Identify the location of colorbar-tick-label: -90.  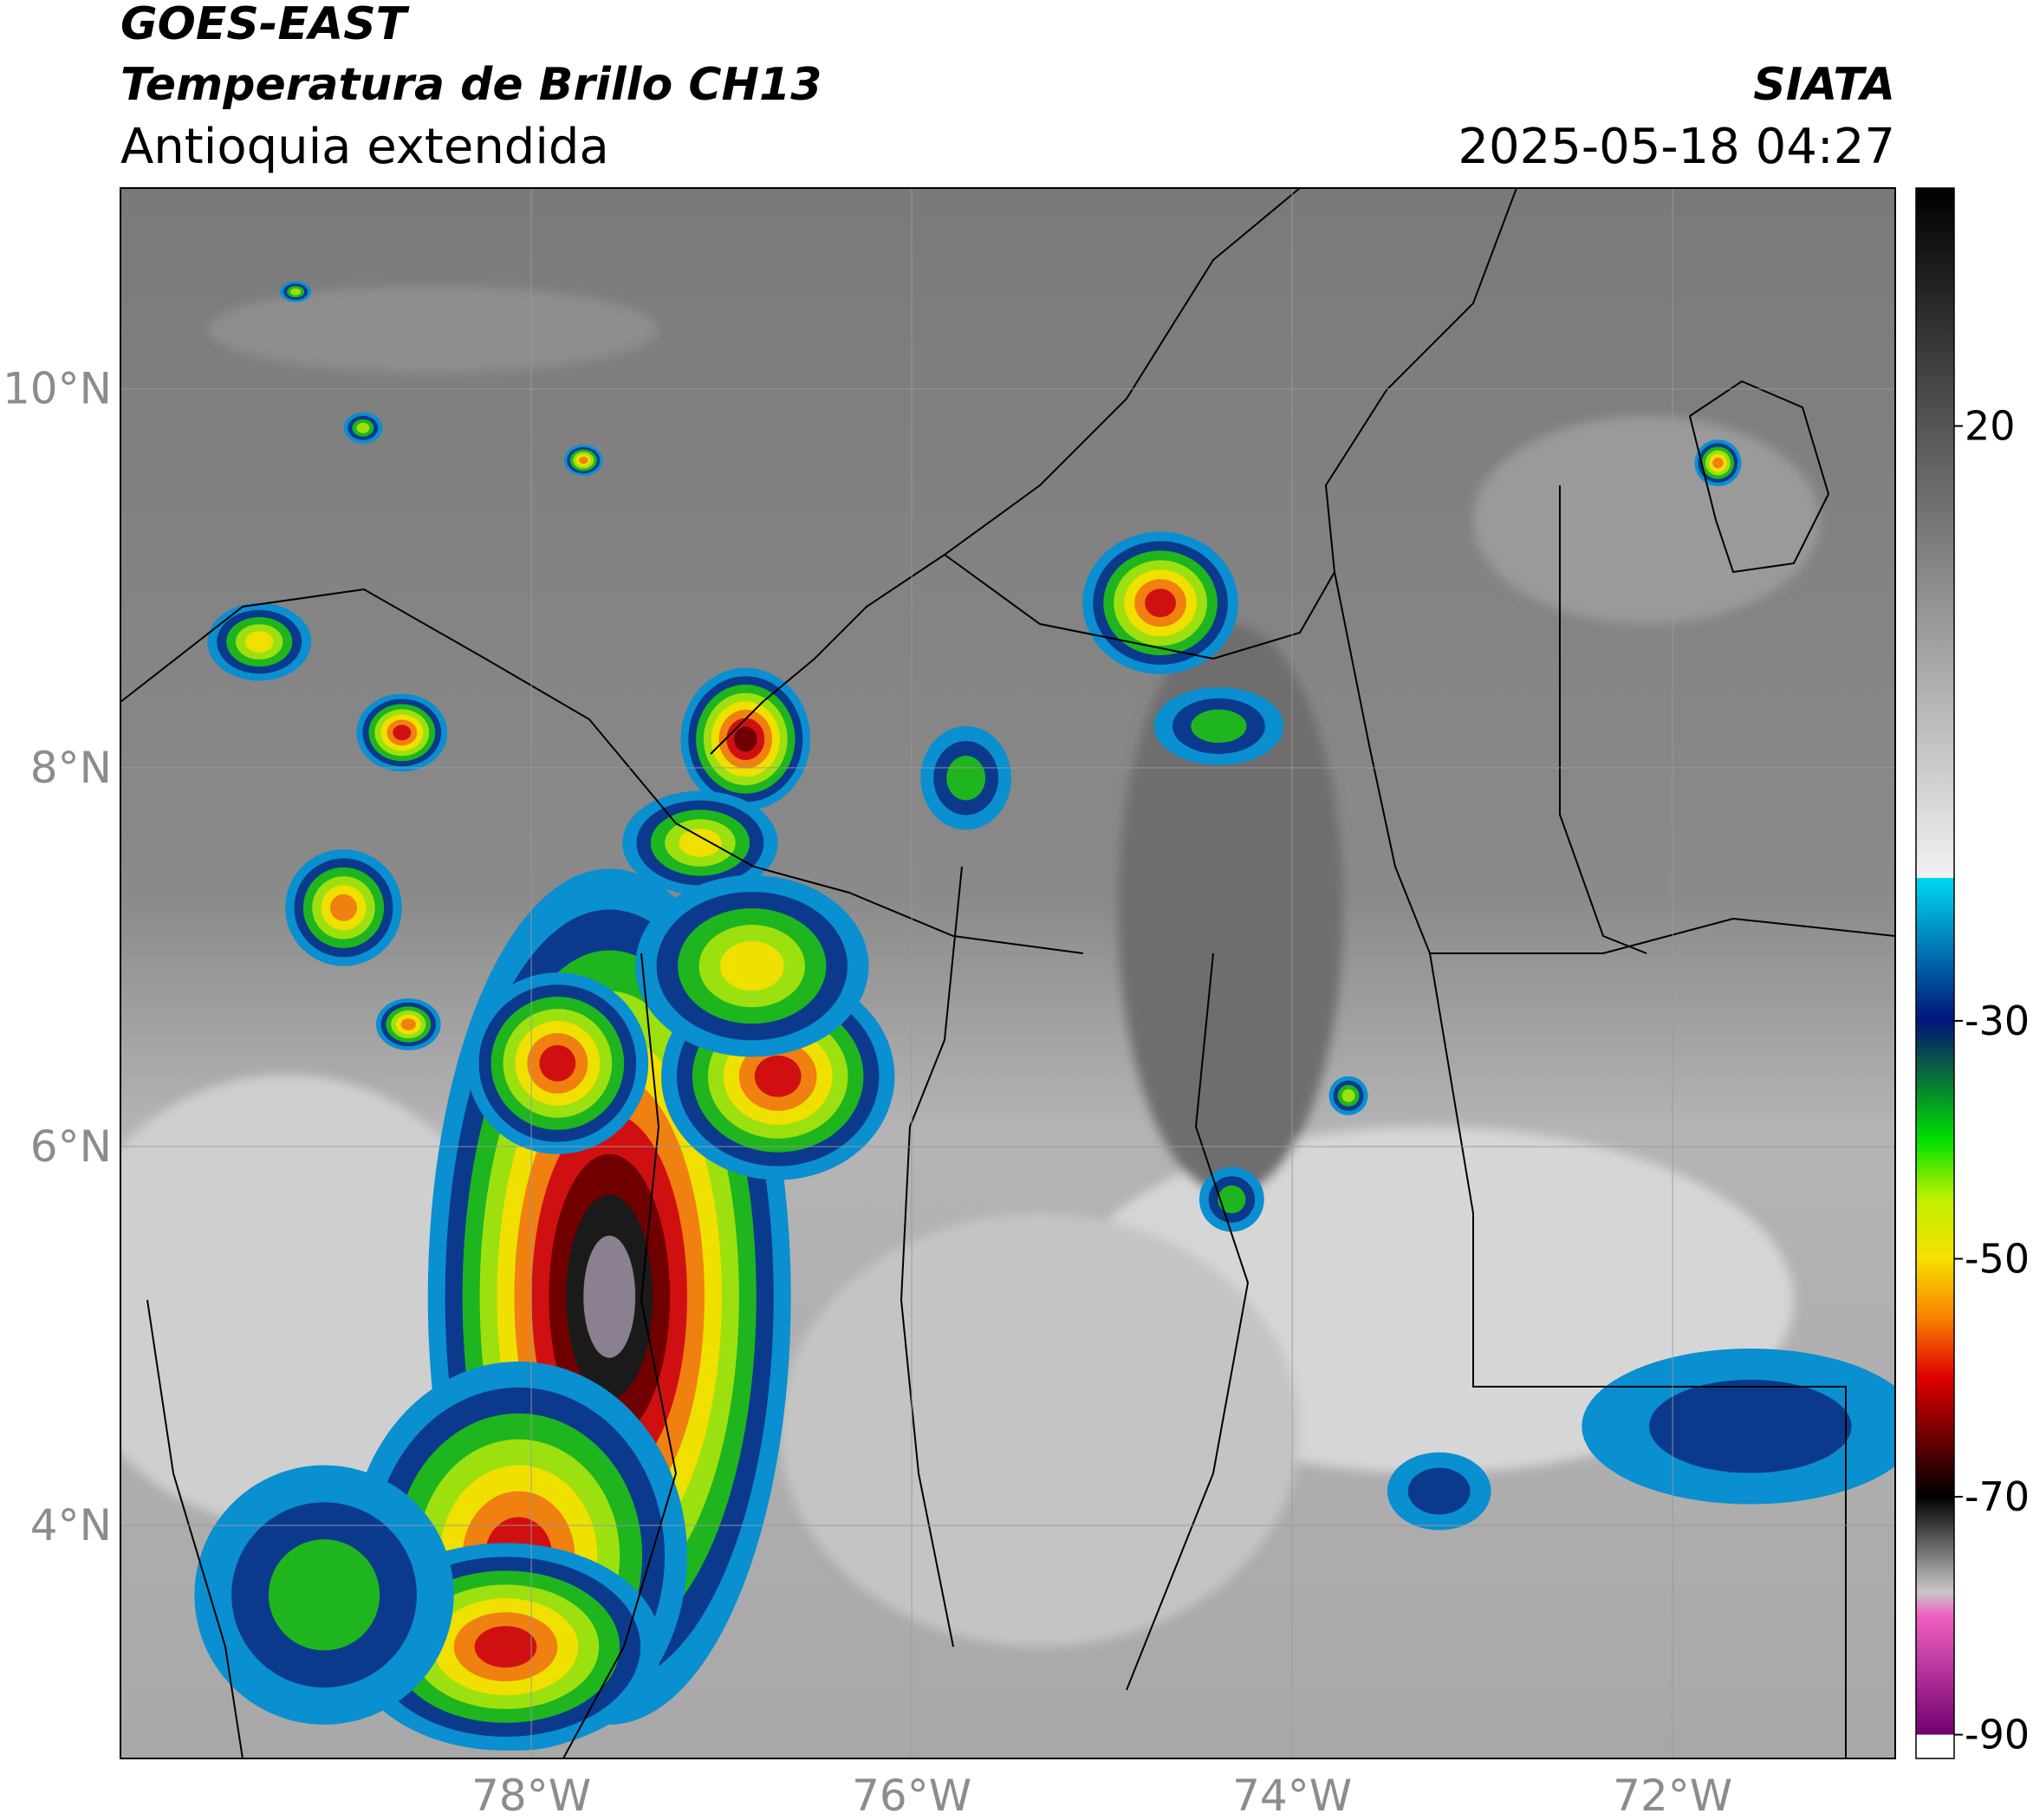
(1997, 1735).